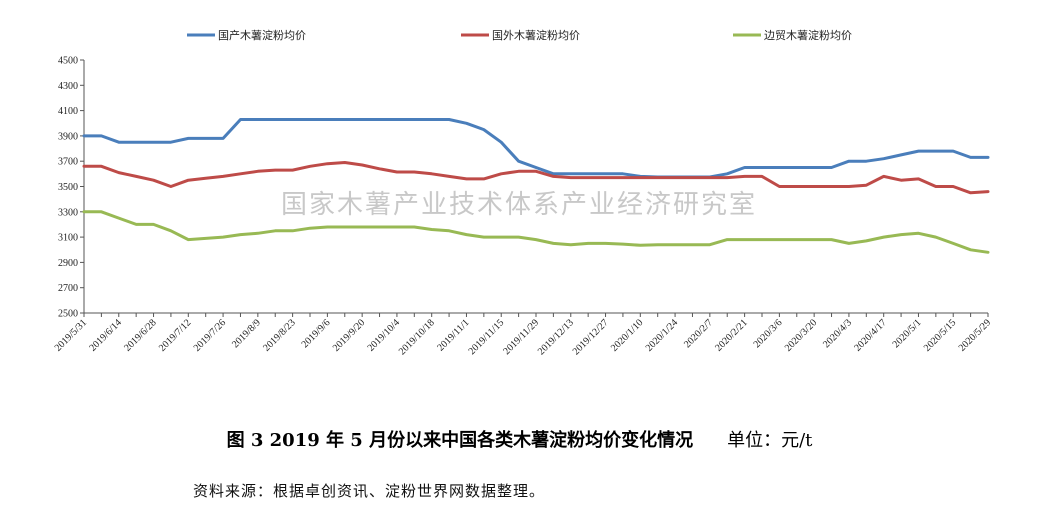  I want to click on y-tick-label: 4300, so click(68, 86).